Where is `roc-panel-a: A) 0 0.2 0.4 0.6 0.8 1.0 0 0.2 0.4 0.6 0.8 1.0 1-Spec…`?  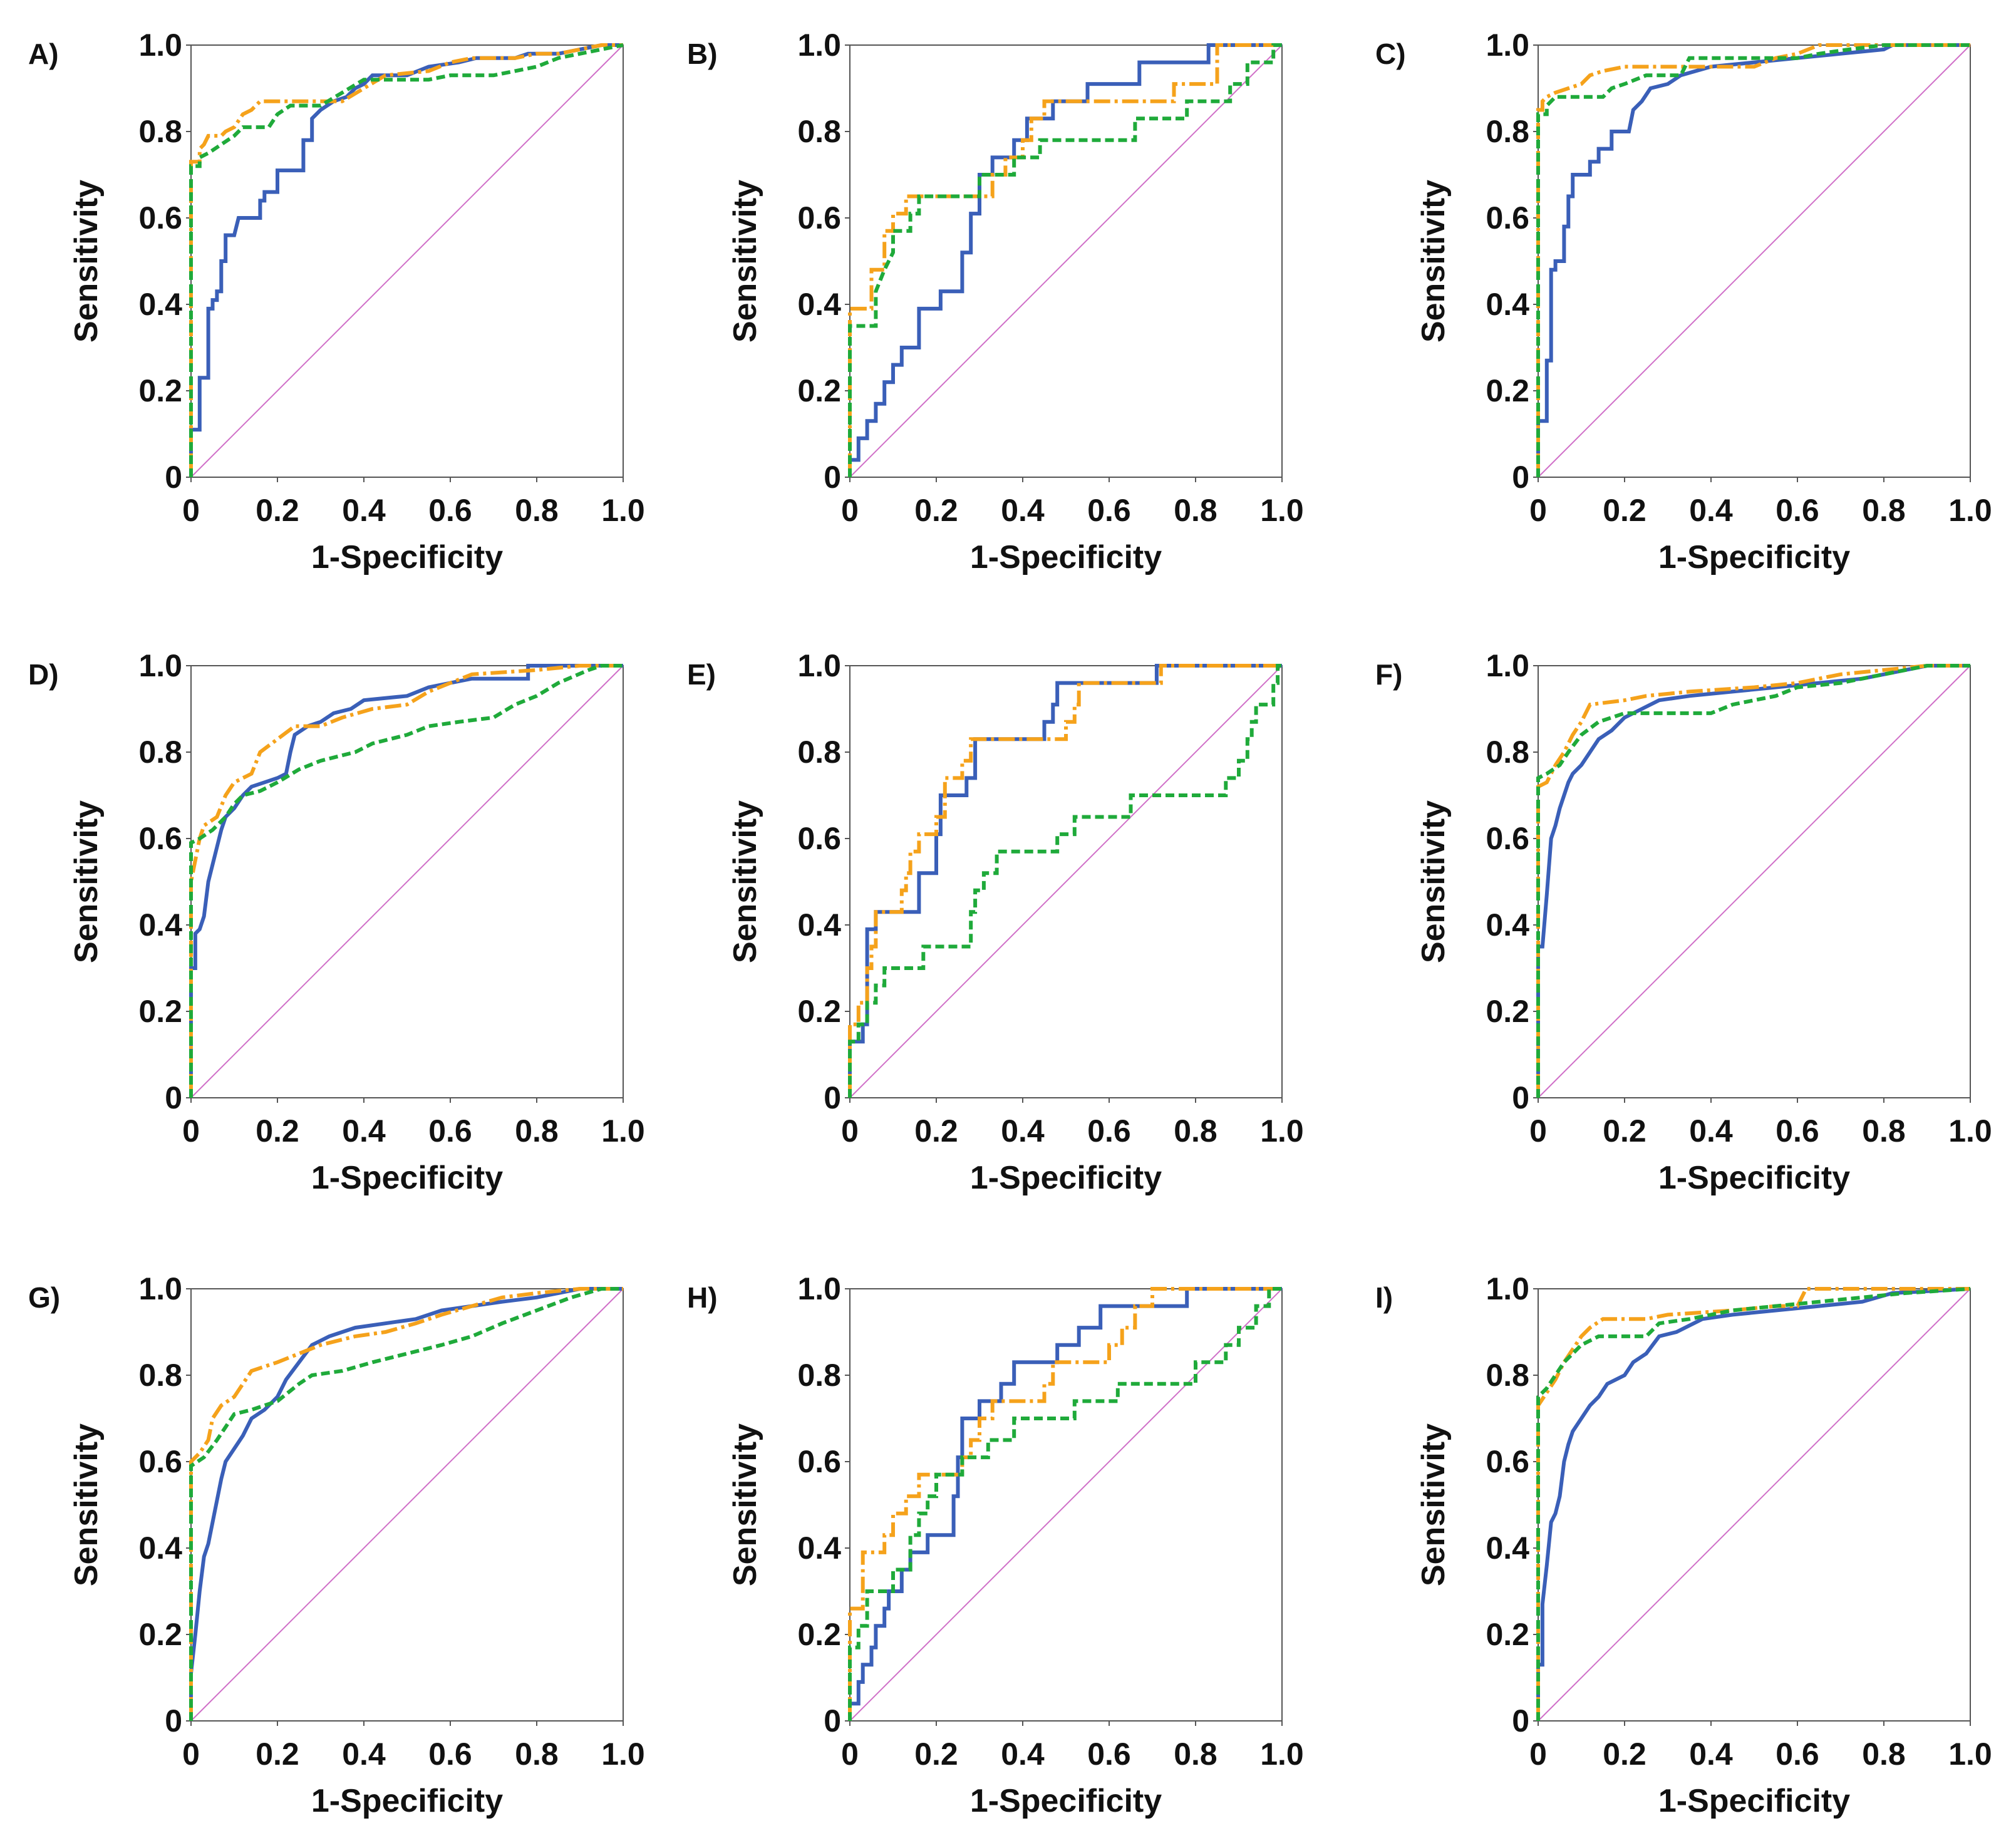
roc-panel-a: A) 0 0.2 0.4 0.6 0.8 1.0 0 0.2 0.4 0.6 0.8 1.0 1-Spec… is located at coordinates (336, 302).